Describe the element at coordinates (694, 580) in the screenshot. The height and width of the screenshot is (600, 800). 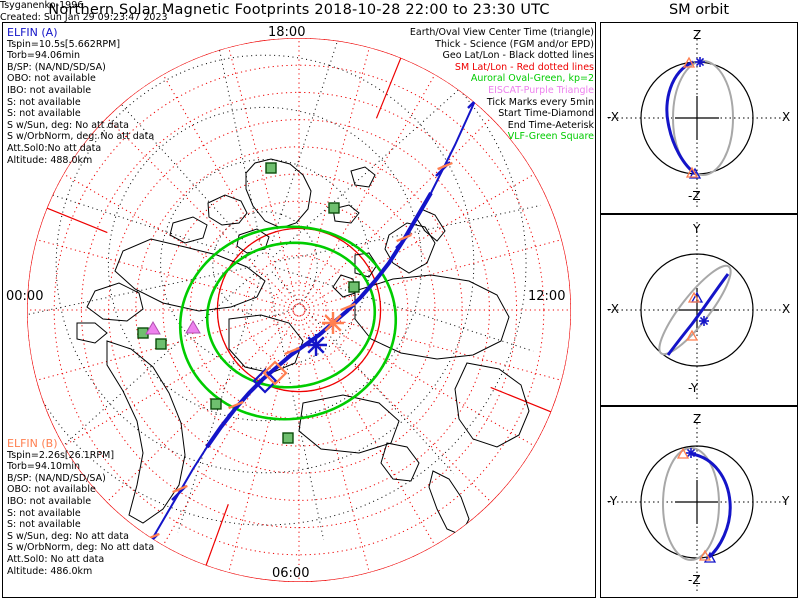
I see `sm3-axis-label-bottom: -Z` at that location.